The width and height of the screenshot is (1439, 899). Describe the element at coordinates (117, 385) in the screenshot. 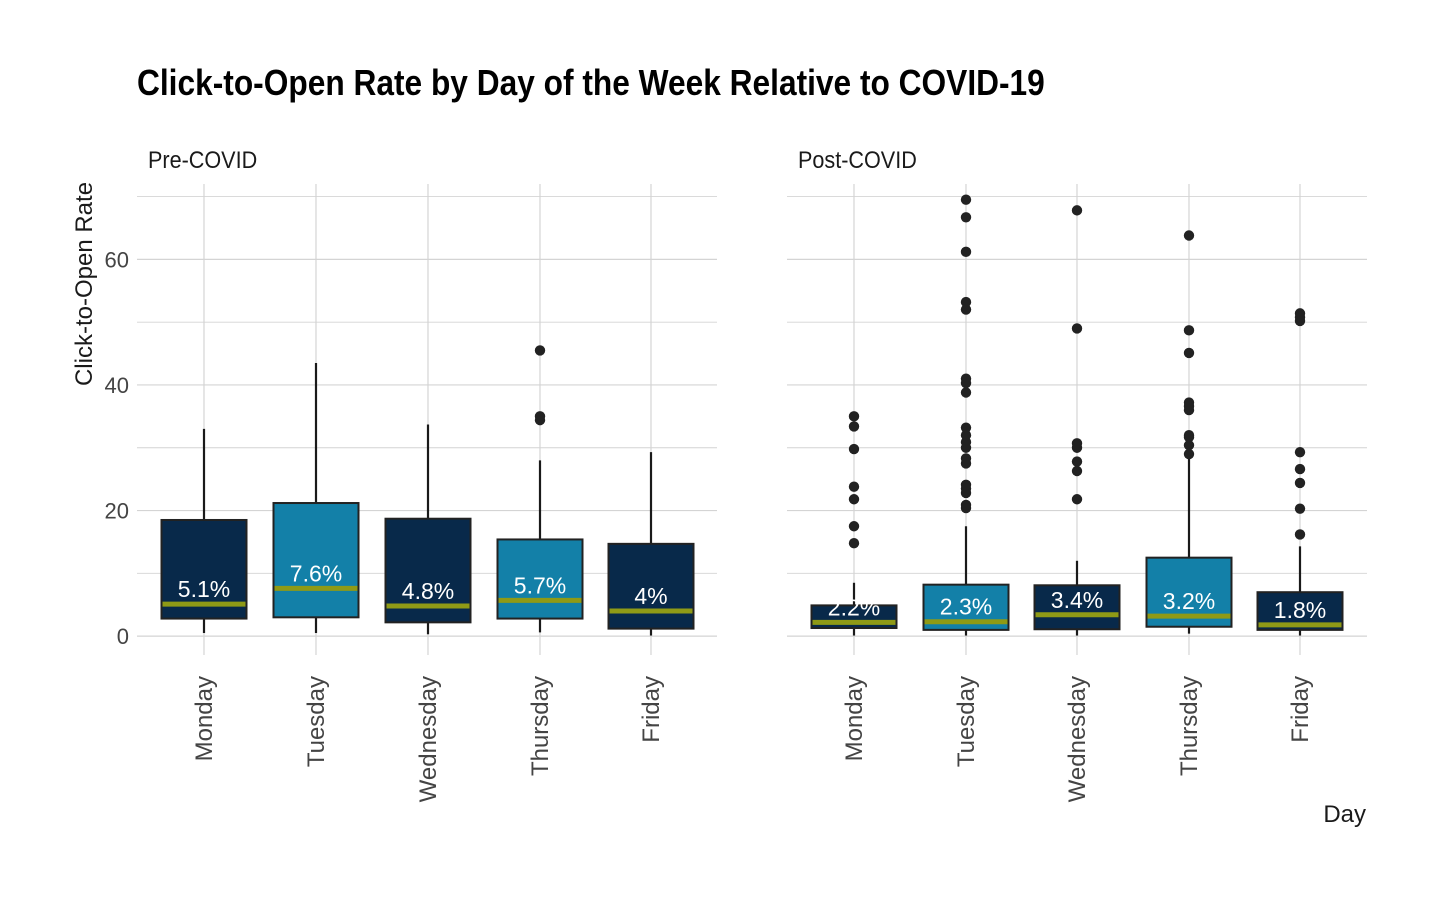

I see `y-tick-label: 40` at that location.